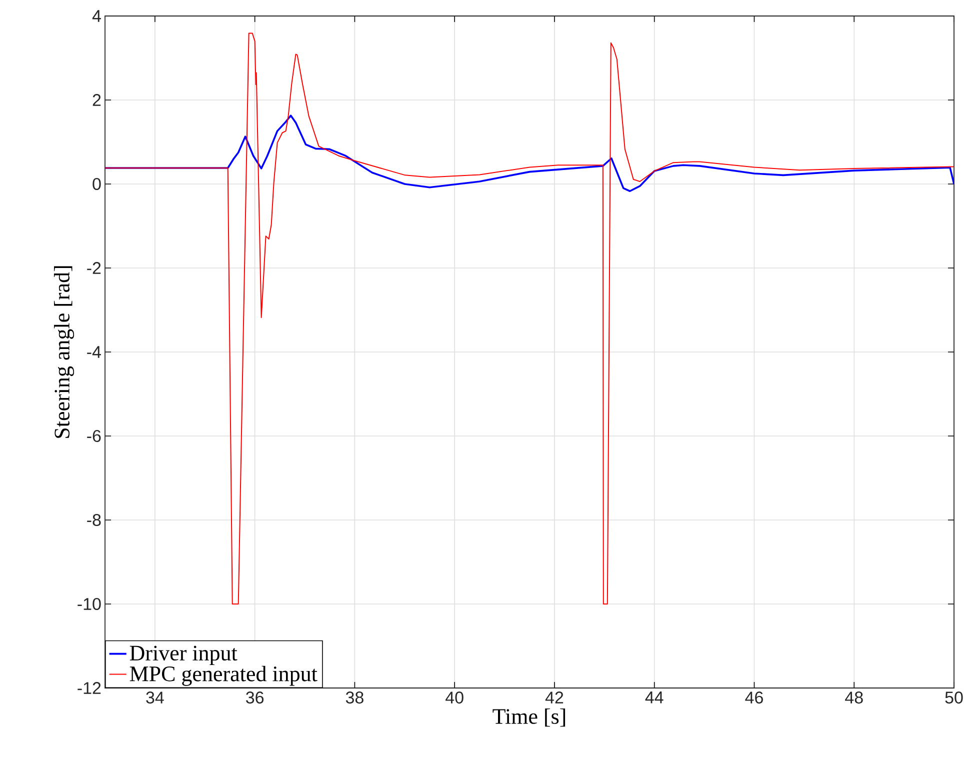  Describe the element at coordinates (155, 698) in the screenshot. I see `x-tick-label: 34` at that location.